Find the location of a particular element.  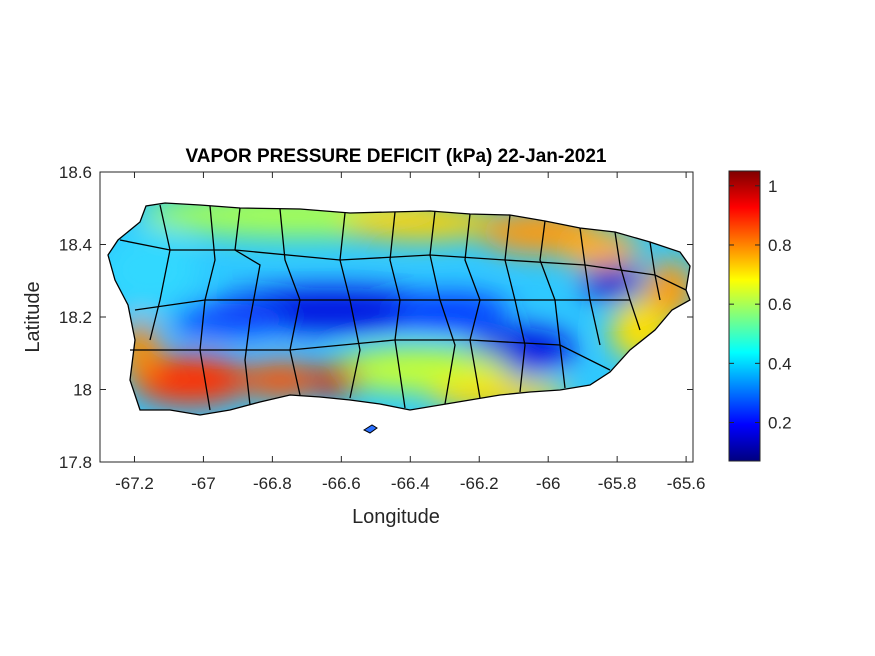

colorbar-tick-label: 0.4 is located at coordinates (780, 363).